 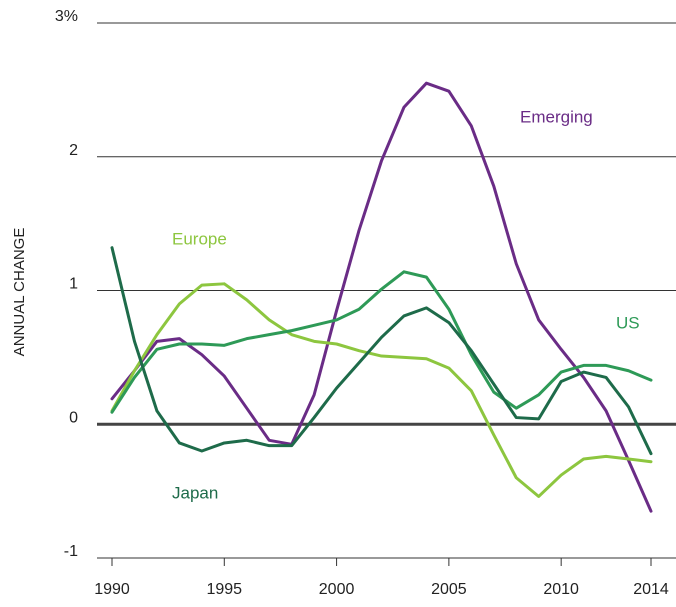 I want to click on y-tick-label: 2, so click(x=73, y=150).